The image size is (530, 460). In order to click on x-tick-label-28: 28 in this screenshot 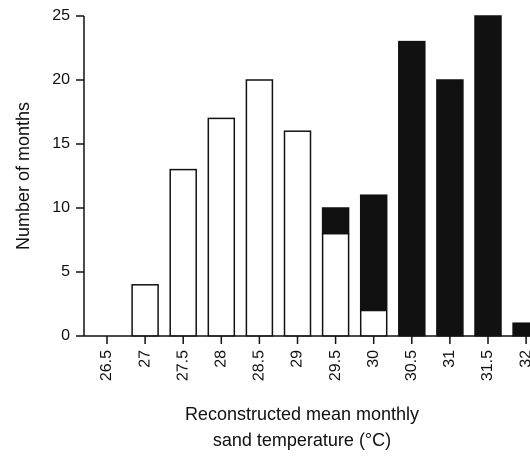, I will do `click(221, 359)`.